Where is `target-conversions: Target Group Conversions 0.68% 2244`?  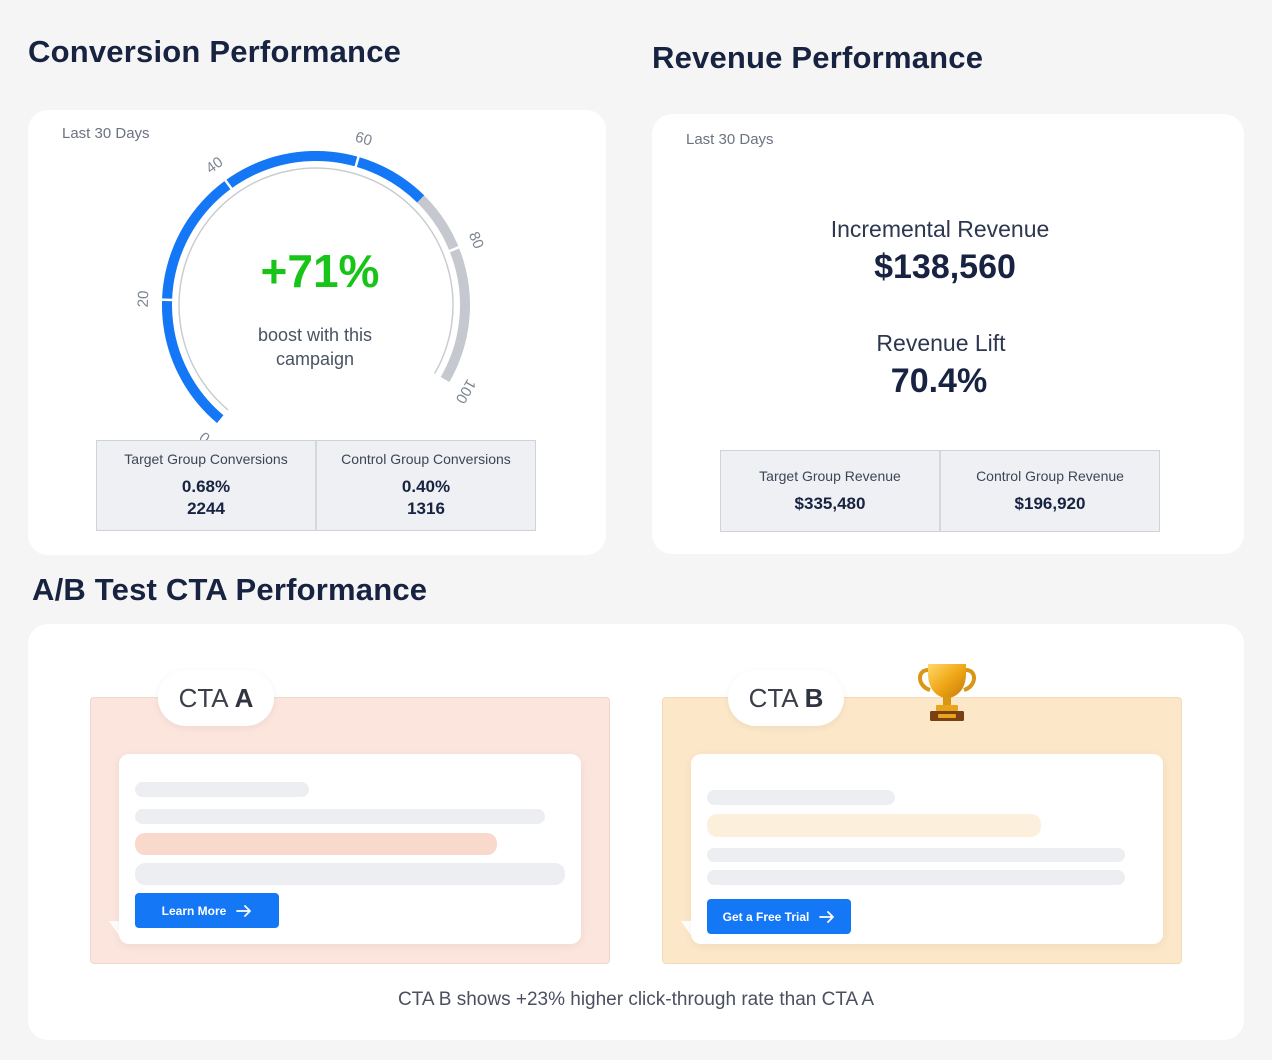 target-conversions: Target Group Conversions 0.68% 2244 is located at coordinates (206, 485).